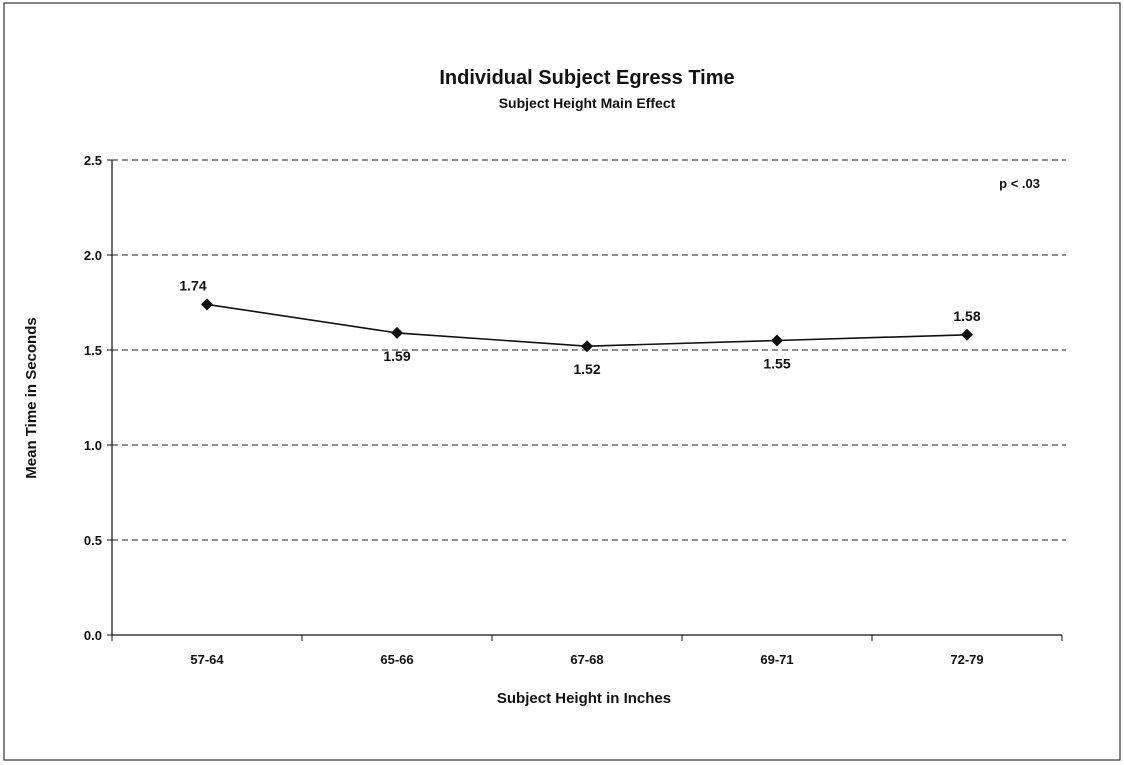  Describe the element at coordinates (1019, 183) in the screenshot. I see `significance-annotation: p < .03` at that location.